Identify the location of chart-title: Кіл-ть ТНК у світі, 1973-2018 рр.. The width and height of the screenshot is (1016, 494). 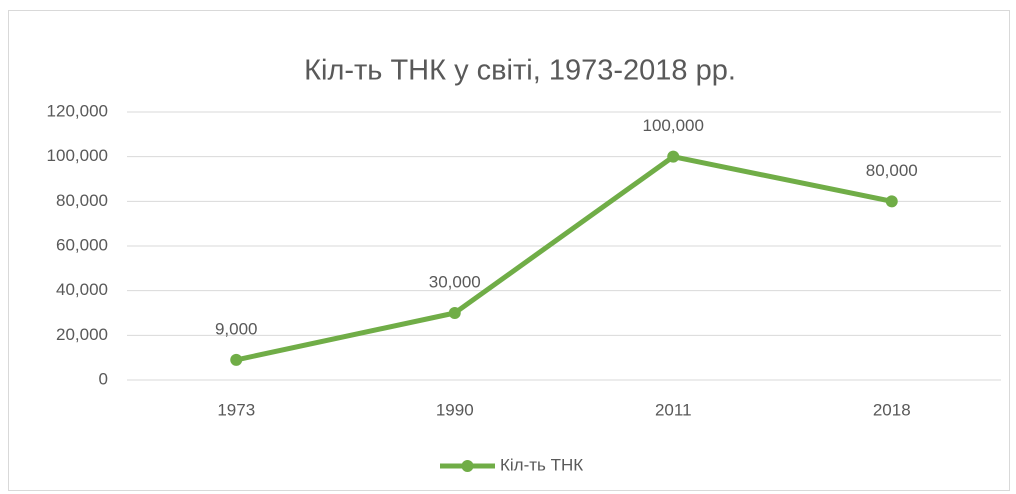
(520, 71).